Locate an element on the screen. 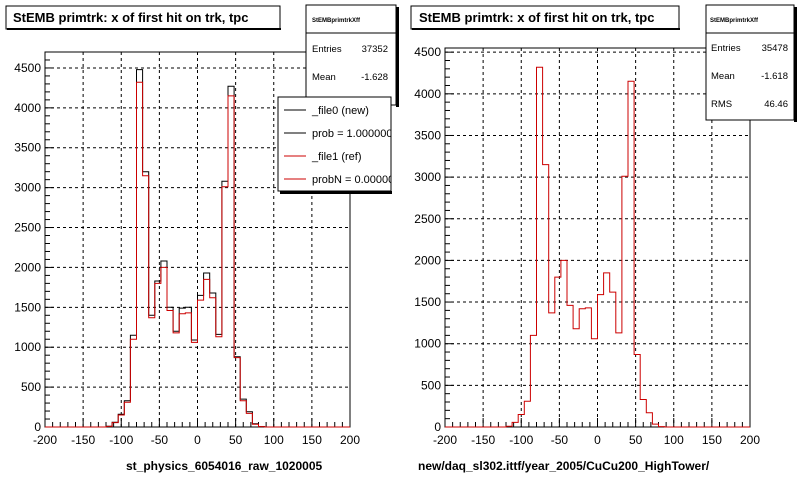  right-y-tick-label: 4500 is located at coordinates (427, 52).